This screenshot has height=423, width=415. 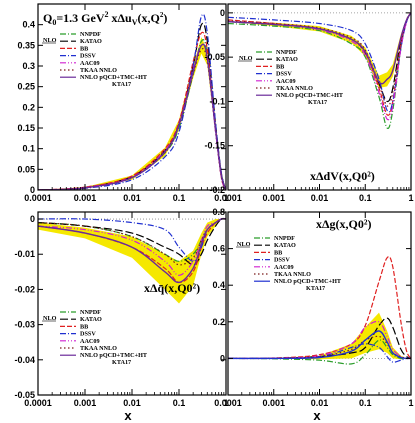 I want to click on y-tick-label: -0.2, so click(x=217, y=190).